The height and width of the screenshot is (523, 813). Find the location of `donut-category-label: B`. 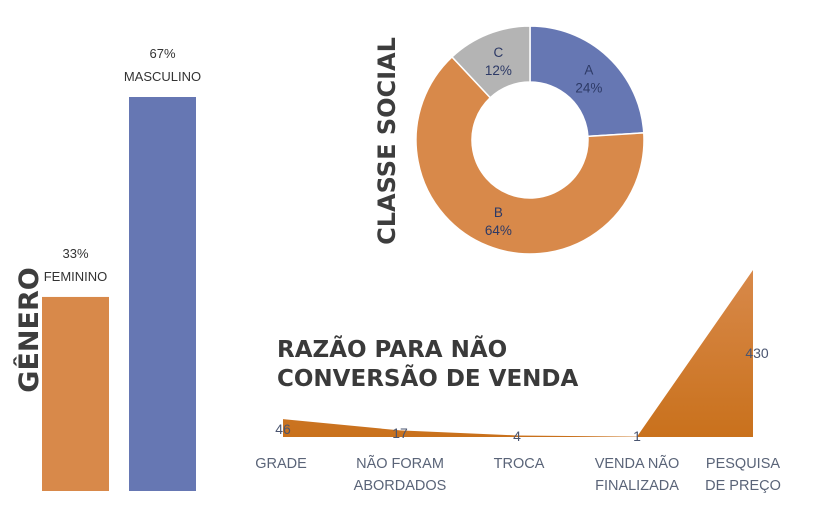

donut-category-label: B is located at coordinates (498, 212).